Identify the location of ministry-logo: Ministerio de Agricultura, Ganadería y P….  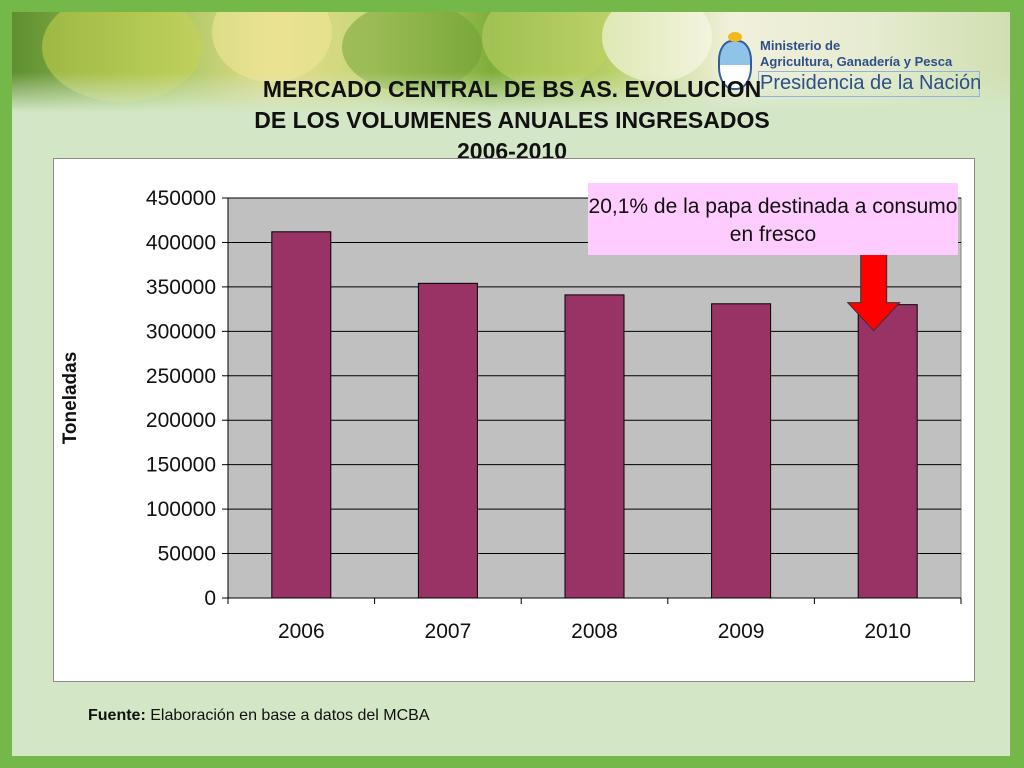
(850, 65).